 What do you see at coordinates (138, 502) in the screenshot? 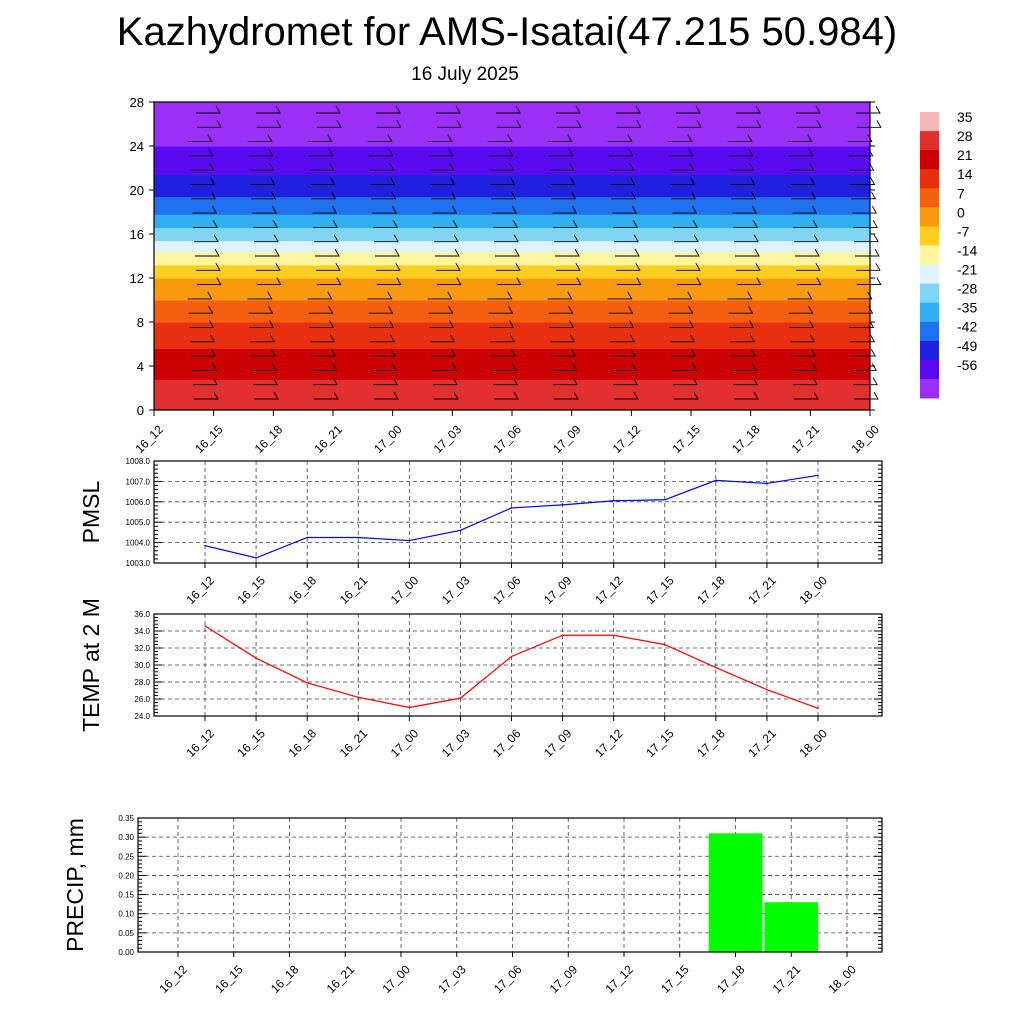
I see `y-tick-label: 1006.0` at bounding box center [138, 502].